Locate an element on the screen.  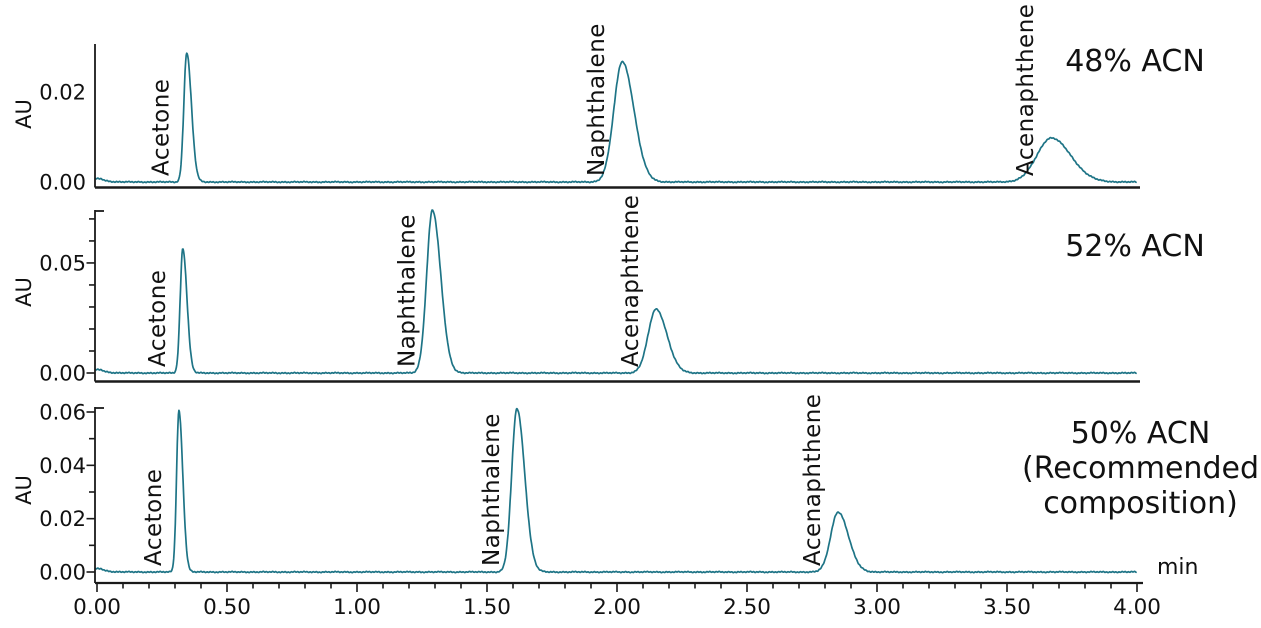
x-tick-label: 3.00 is located at coordinates (877, 607).